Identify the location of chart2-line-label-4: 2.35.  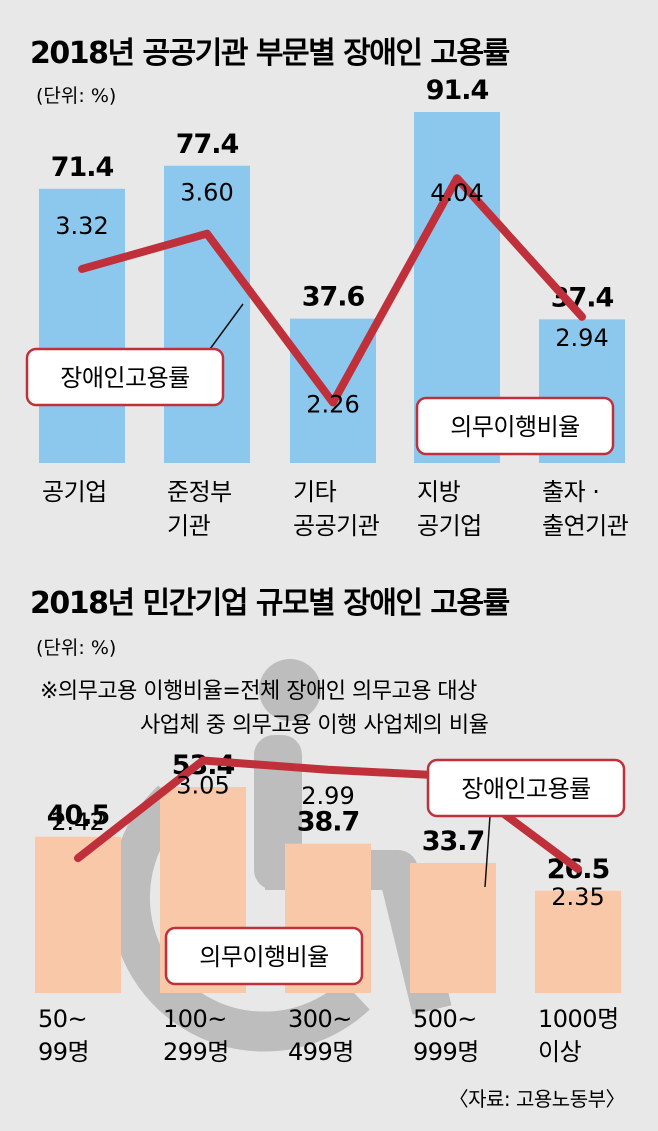
(577, 897).